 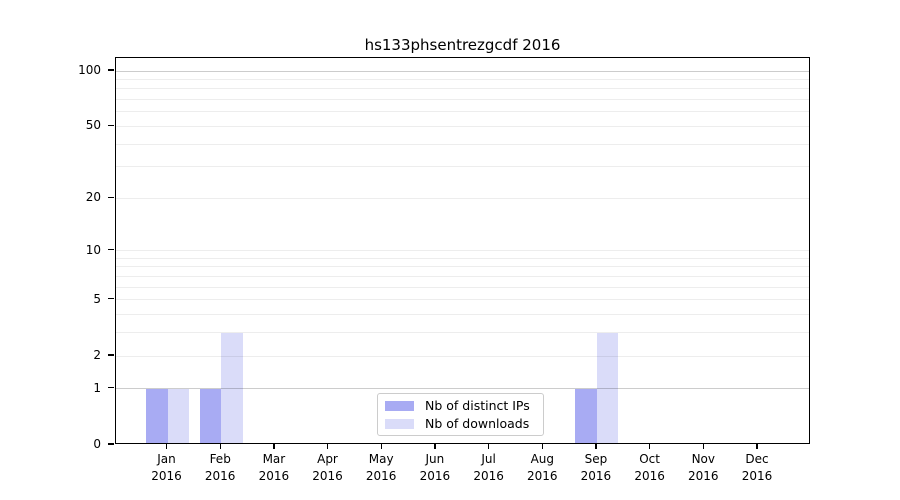 I want to click on x-tick-label-8: Sep 2016, so click(x=596, y=467).